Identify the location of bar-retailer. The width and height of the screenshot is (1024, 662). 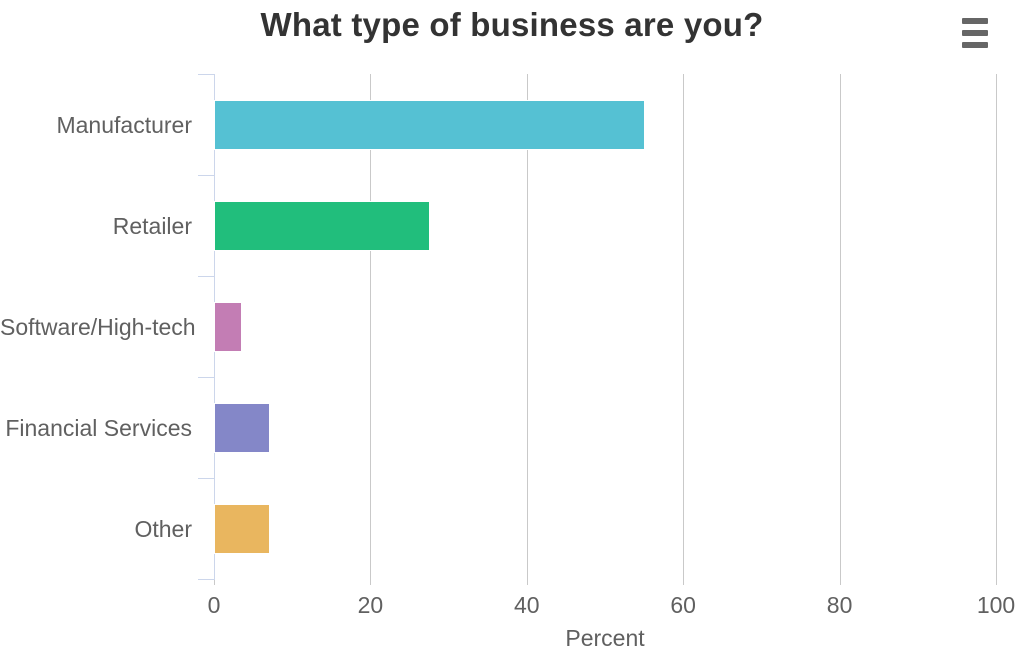
(322, 225).